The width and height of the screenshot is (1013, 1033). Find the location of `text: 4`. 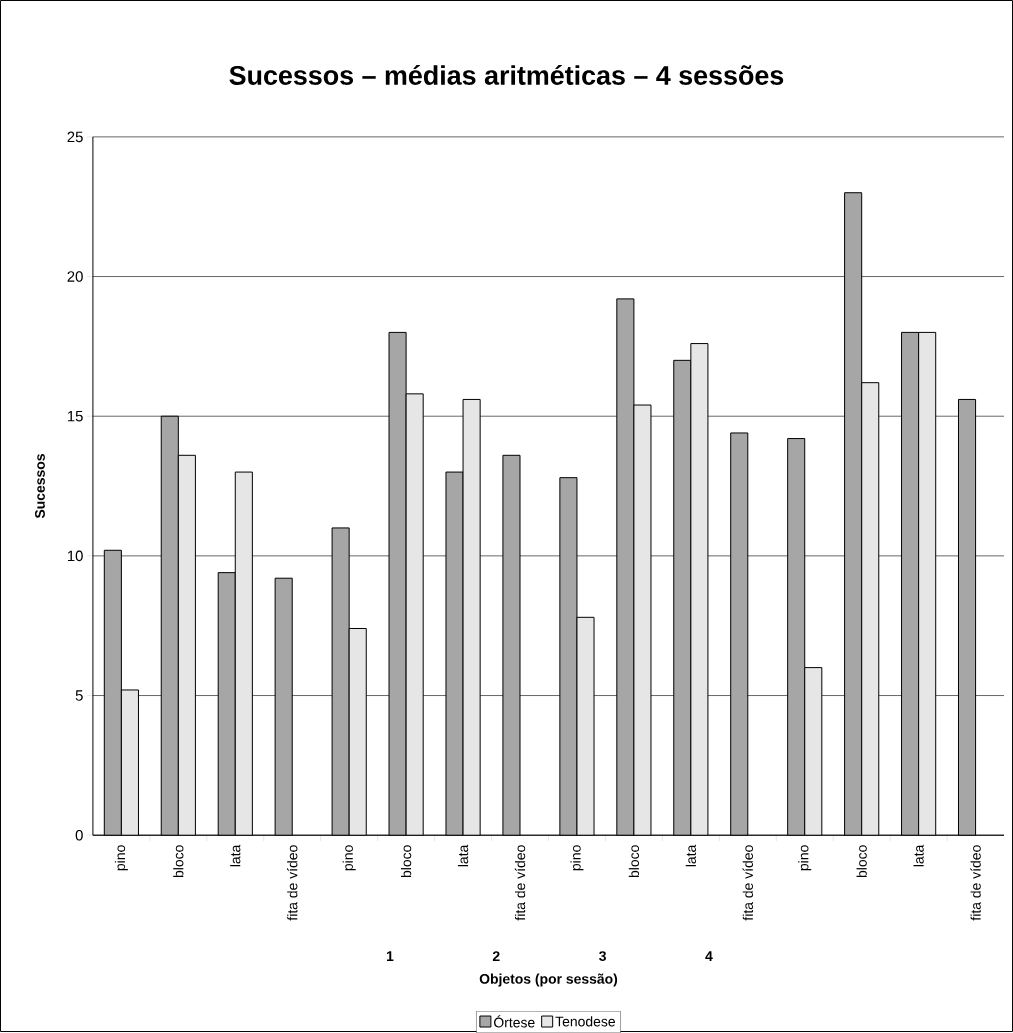

text: 4 is located at coordinates (709, 956).